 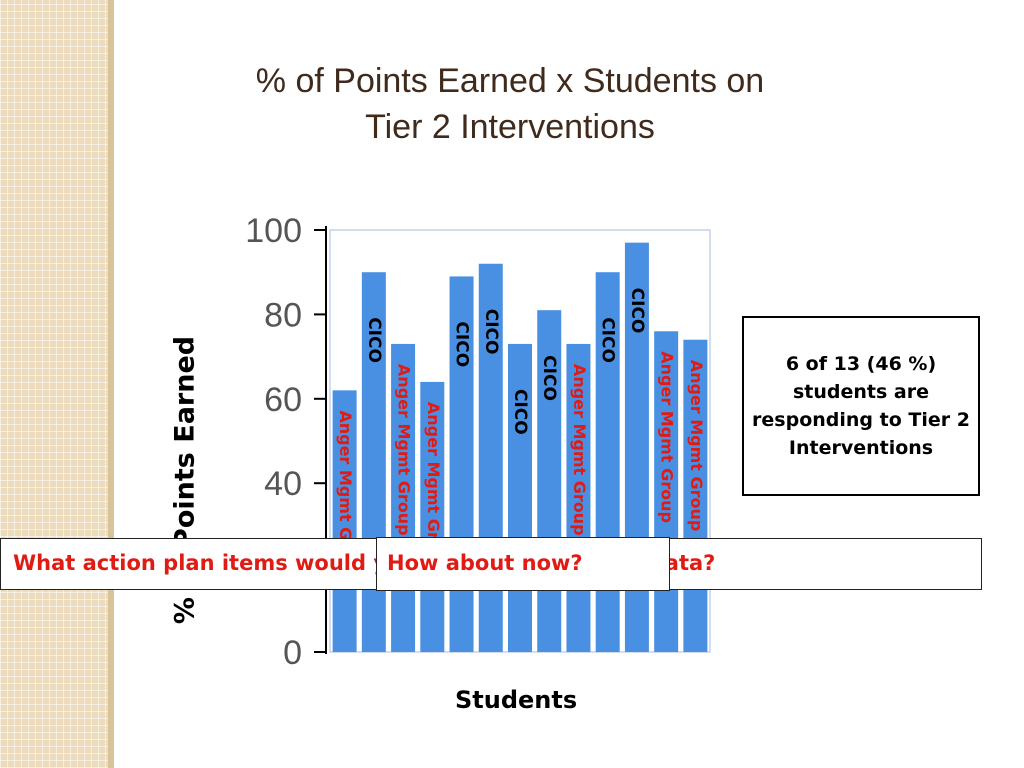 I want to click on slide-title-line-2: Tier 2 Interventions, so click(x=510, y=127).